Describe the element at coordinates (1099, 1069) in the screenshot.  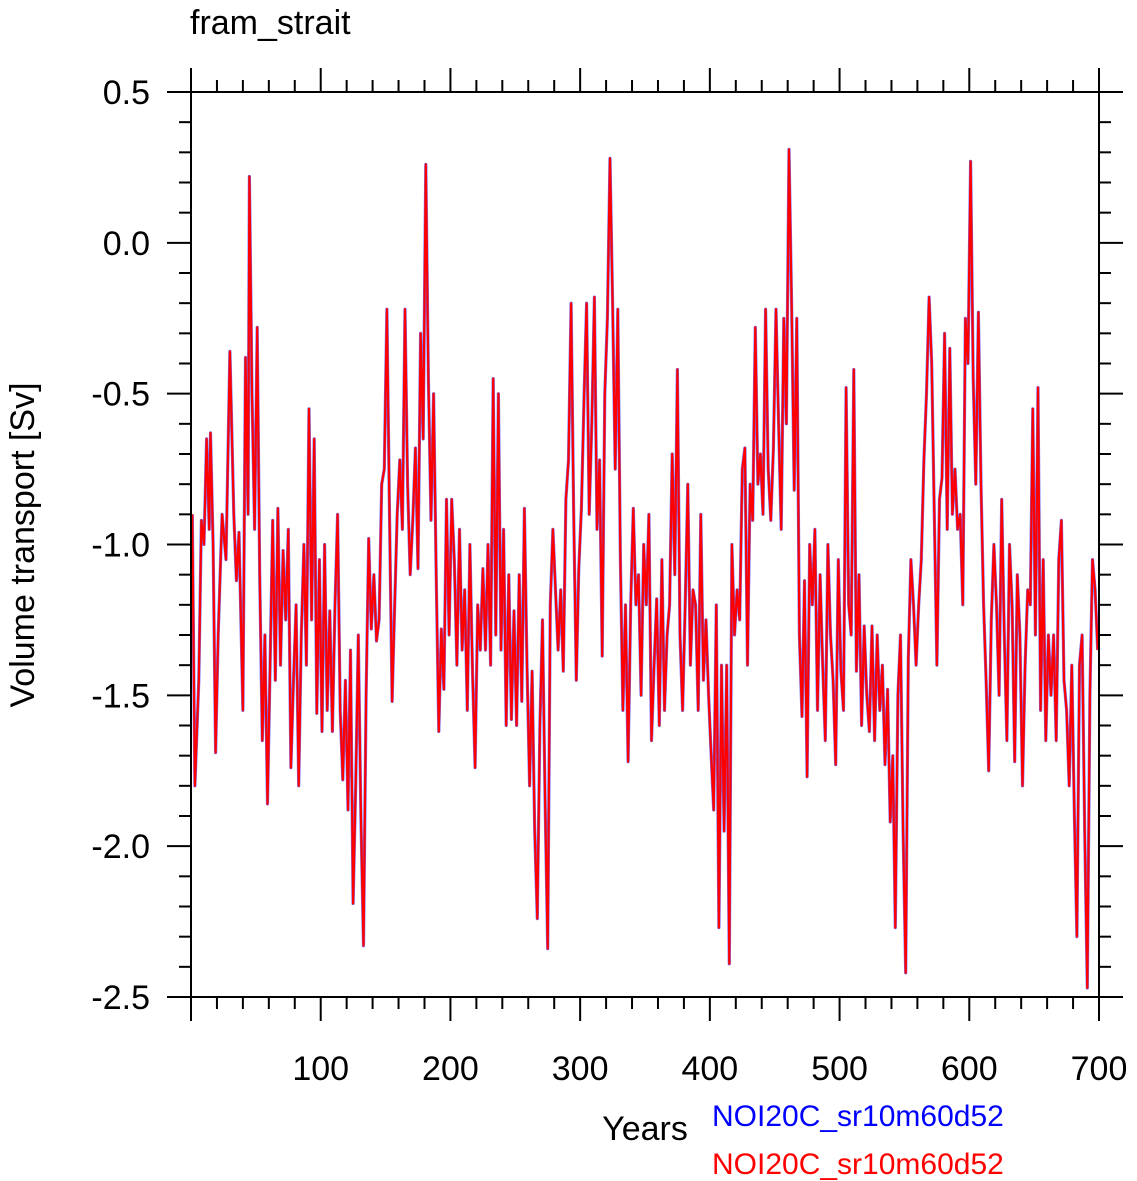
I see `x-tick-label: 700` at that location.